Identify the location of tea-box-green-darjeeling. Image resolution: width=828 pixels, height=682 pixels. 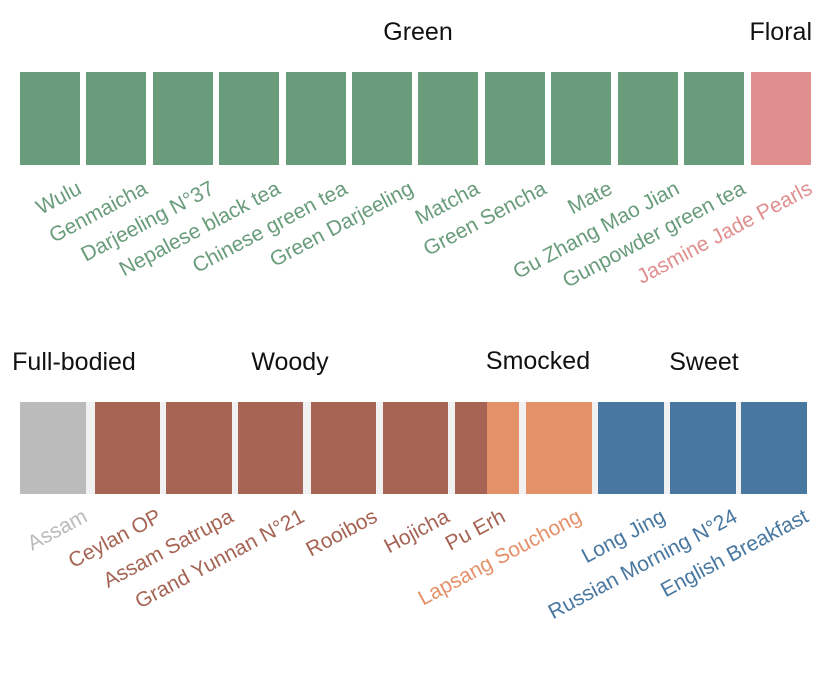
(382, 118).